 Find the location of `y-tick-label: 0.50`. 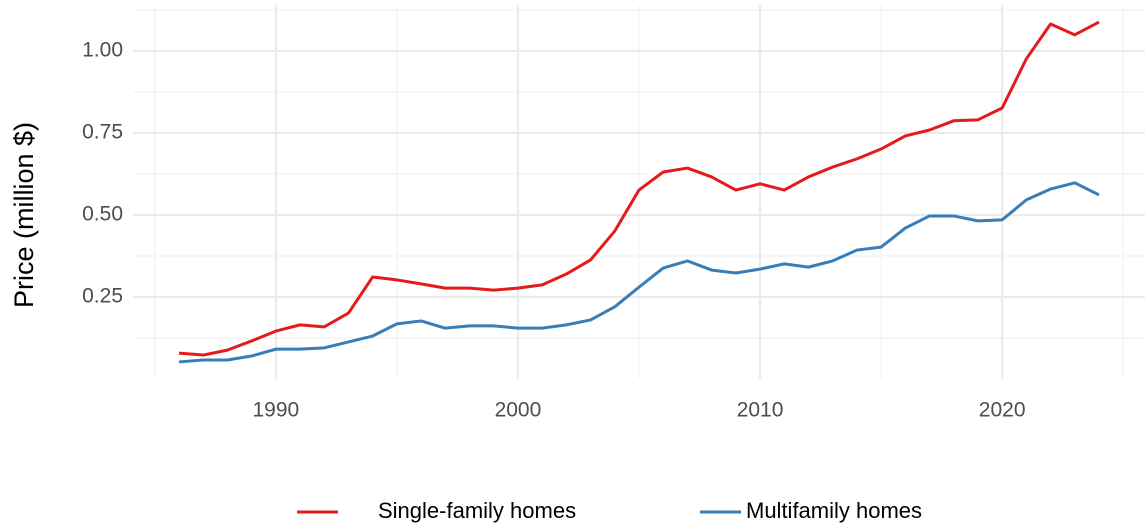

y-tick-label: 0.50 is located at coordinates (102, 214).